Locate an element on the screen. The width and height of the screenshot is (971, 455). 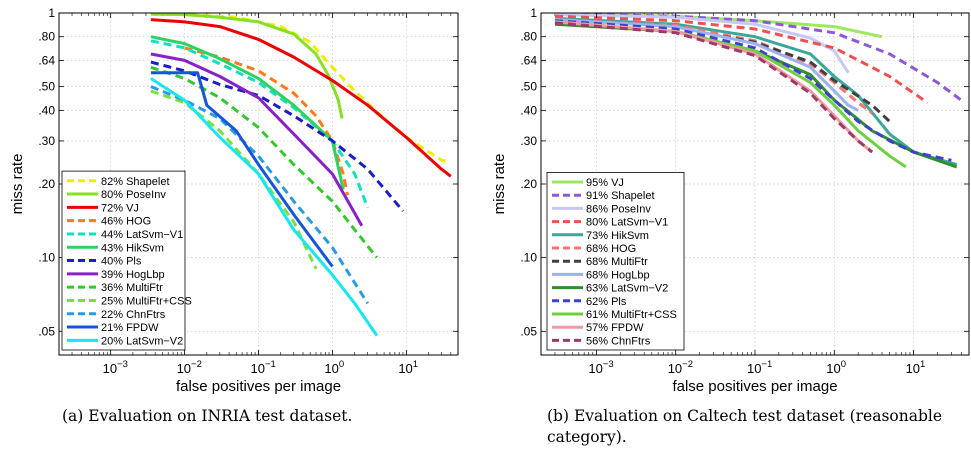
legend-label: 20% LatSvm−V2 is located at coordinates (142, 341).